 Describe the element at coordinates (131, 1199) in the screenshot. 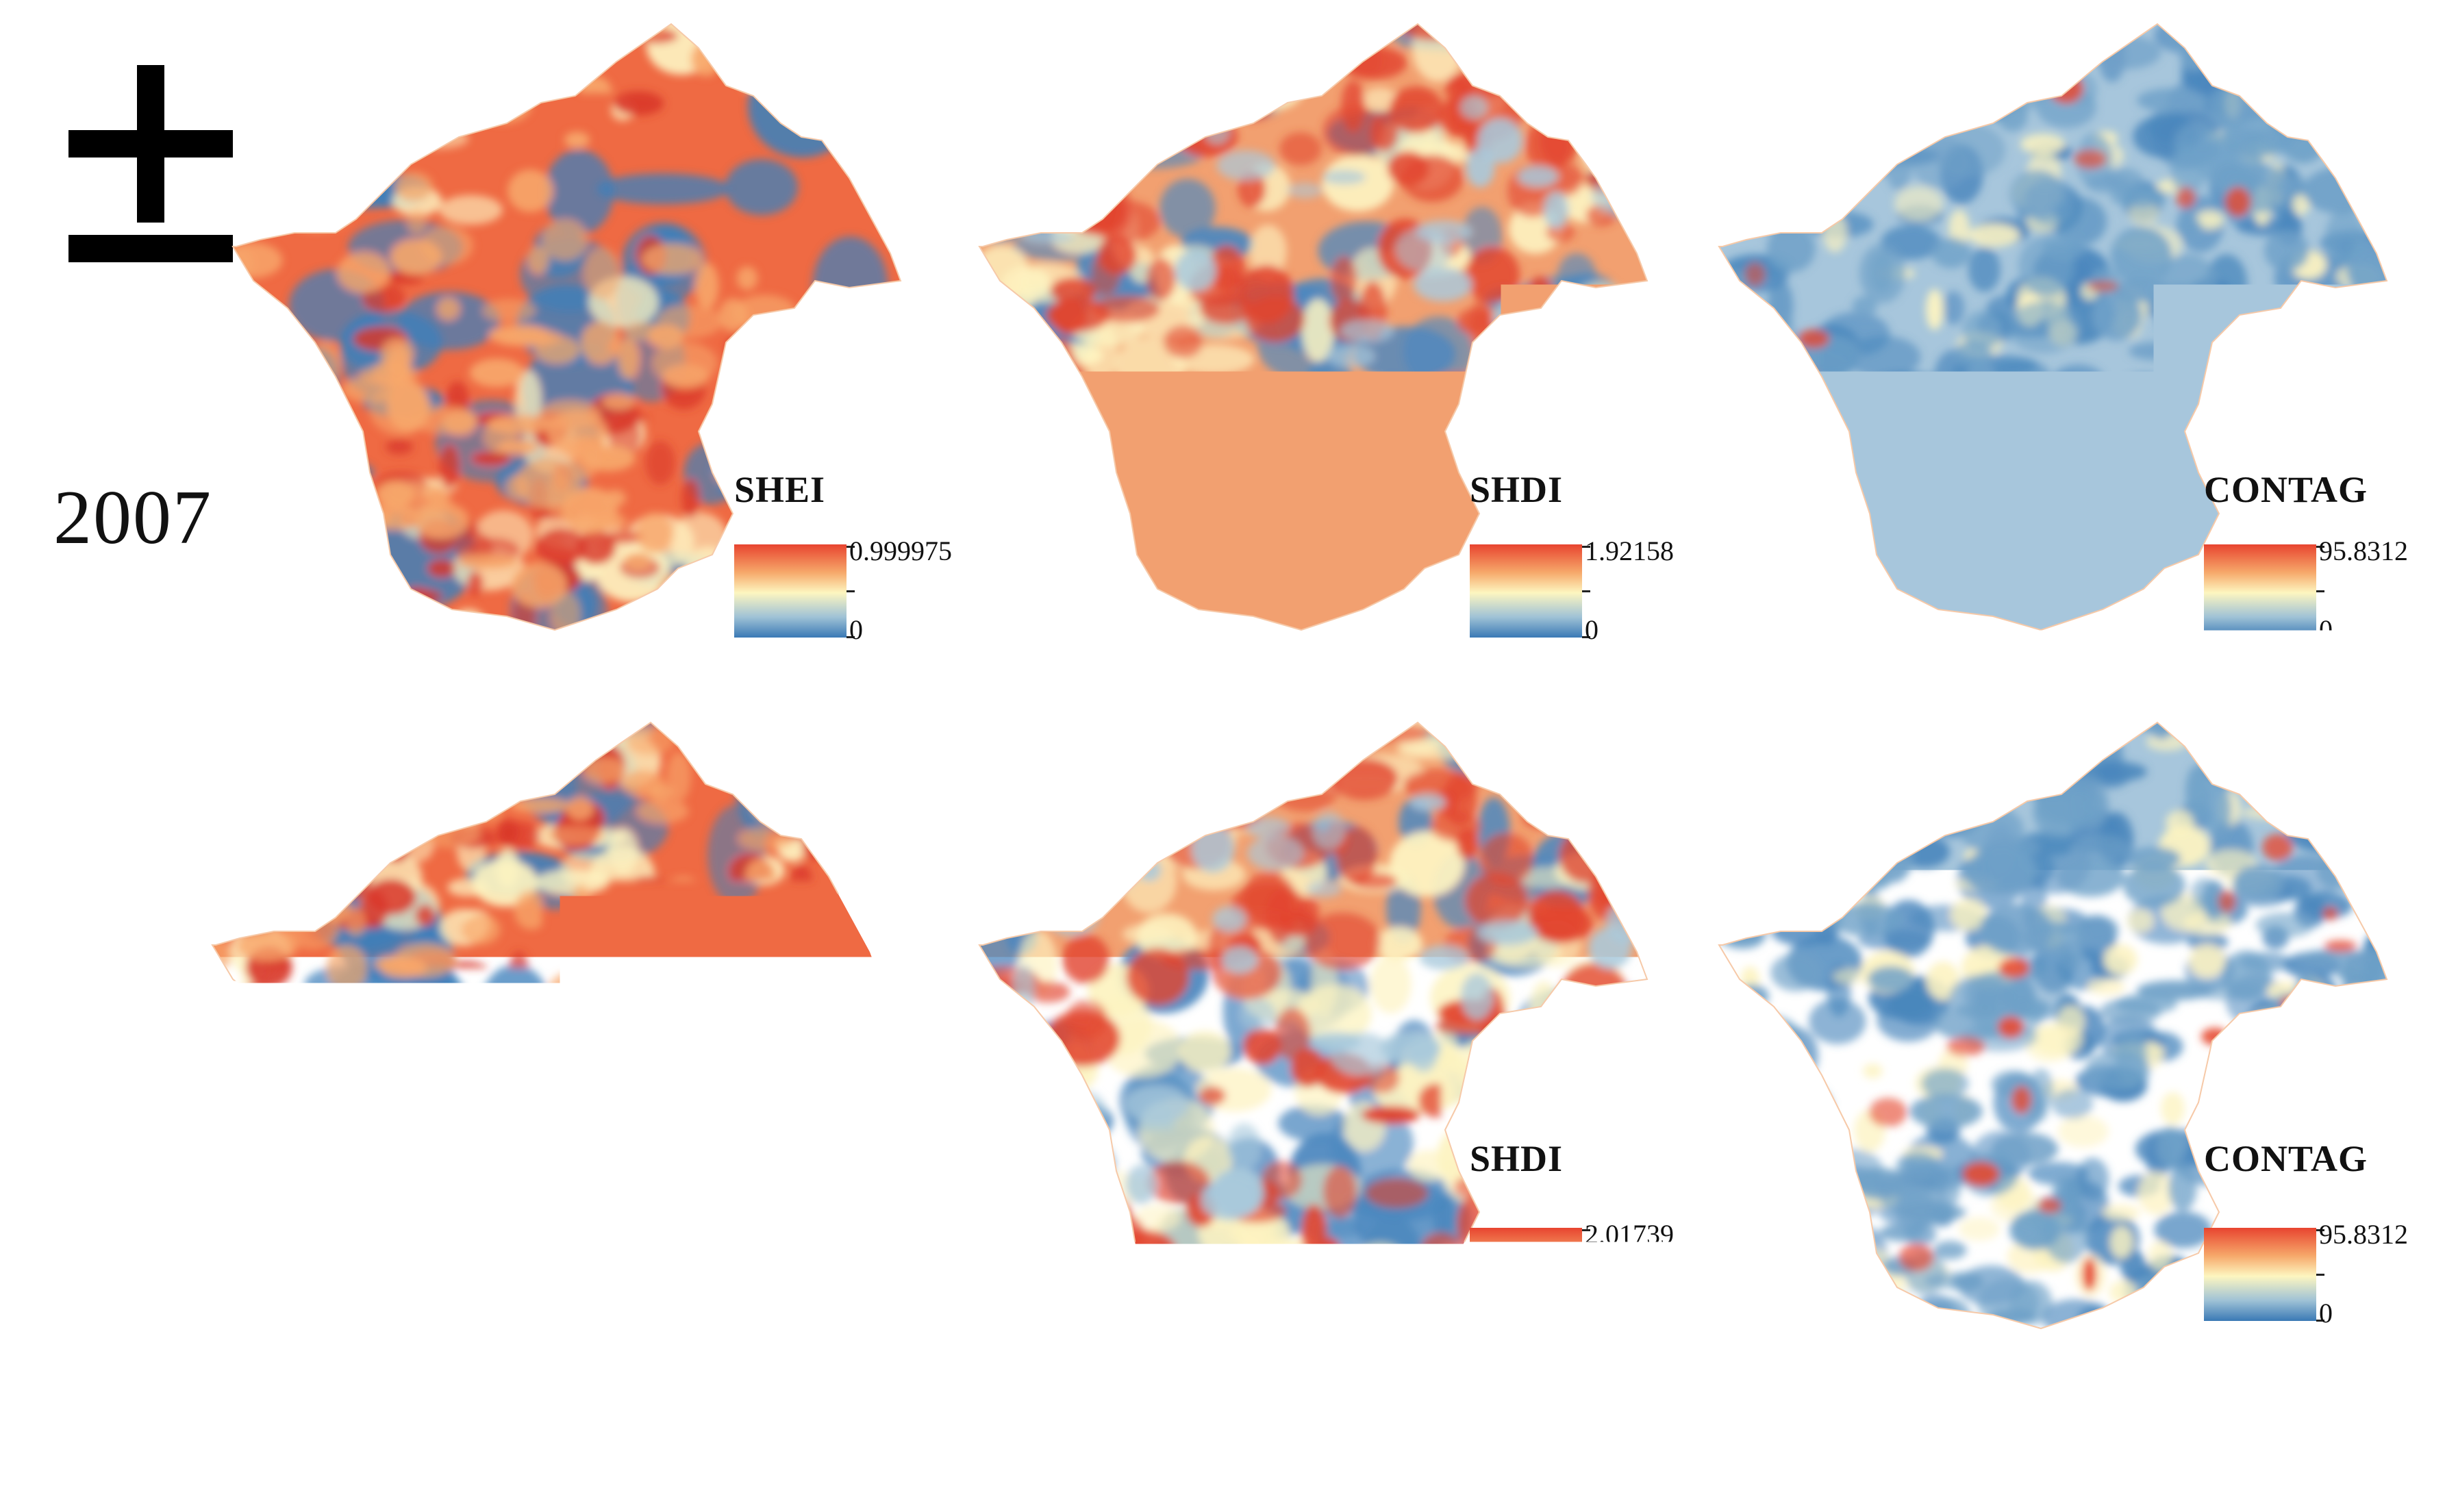

I see `year-label-2017: 2017` at that location.